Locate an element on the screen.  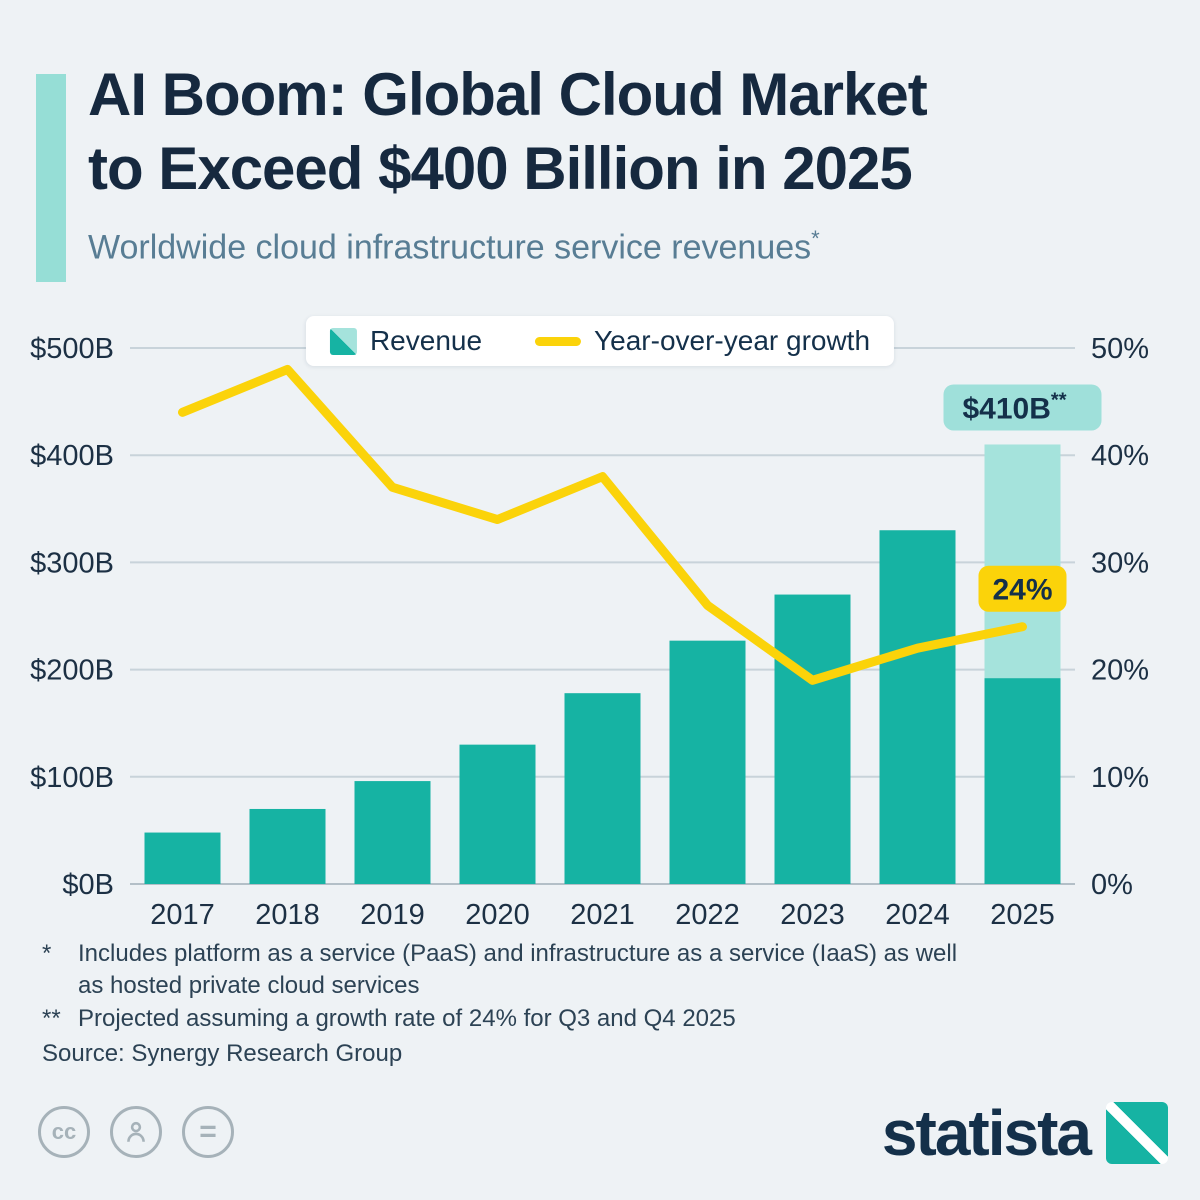
bar-callout: $410B** is located at coordinates (1022, 407).